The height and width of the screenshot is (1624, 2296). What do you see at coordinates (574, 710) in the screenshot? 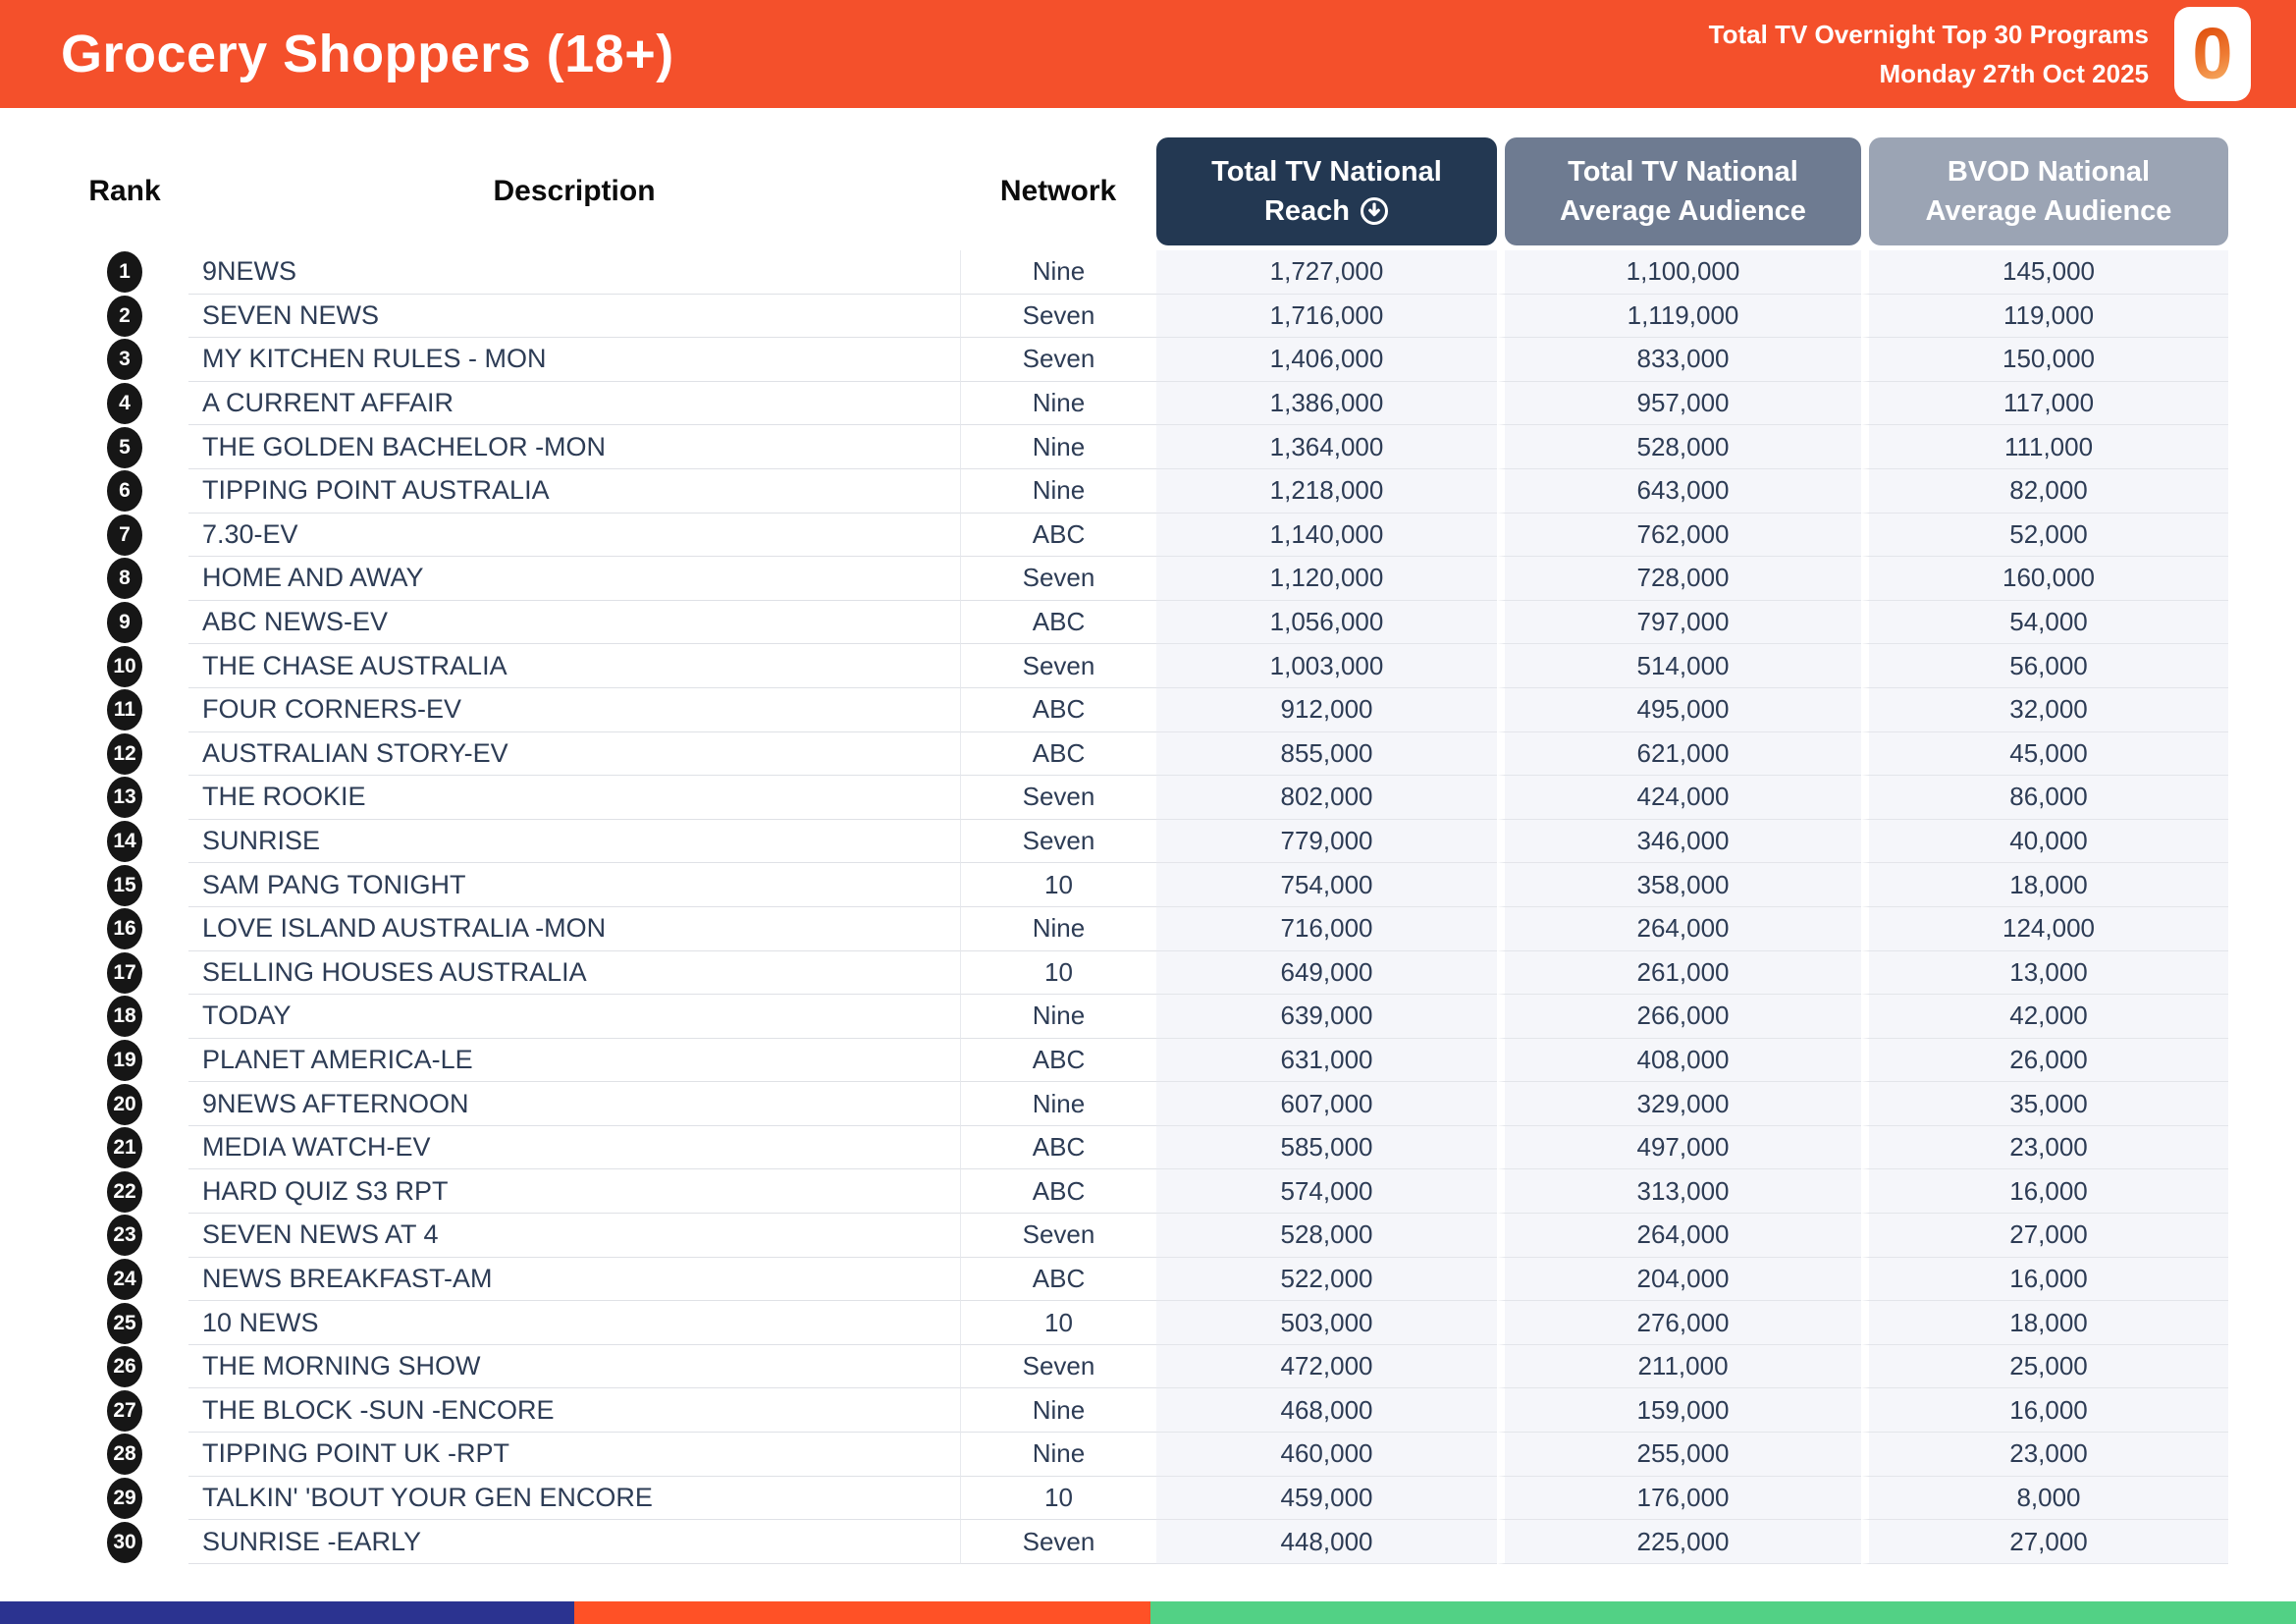
I see `program-description: FOUR CORNERS-EV` at bounding box center [574, 710].